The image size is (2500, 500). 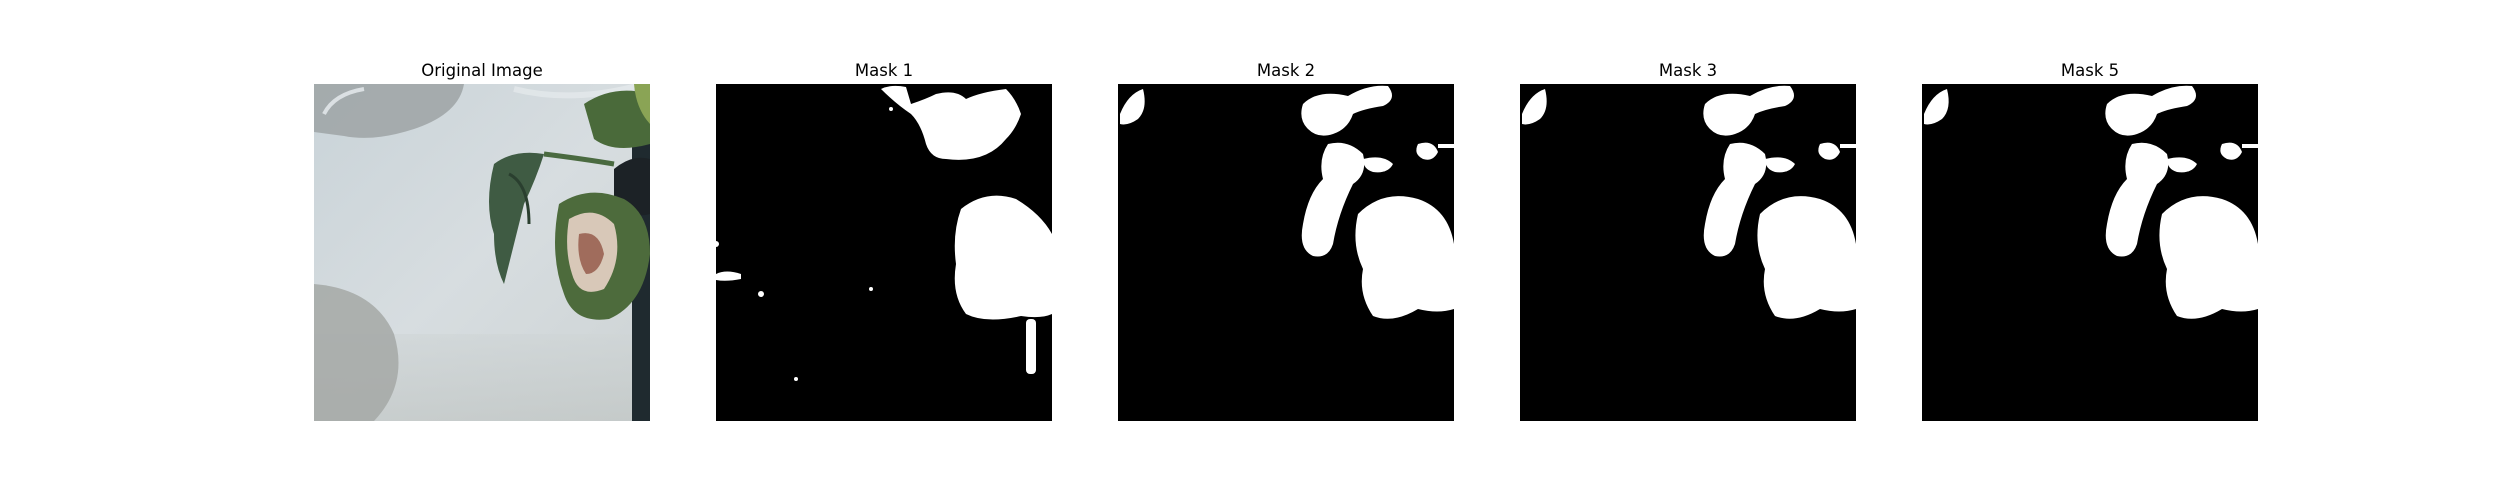 I want to click on mask-2-image, so click(x=1286, y=252).